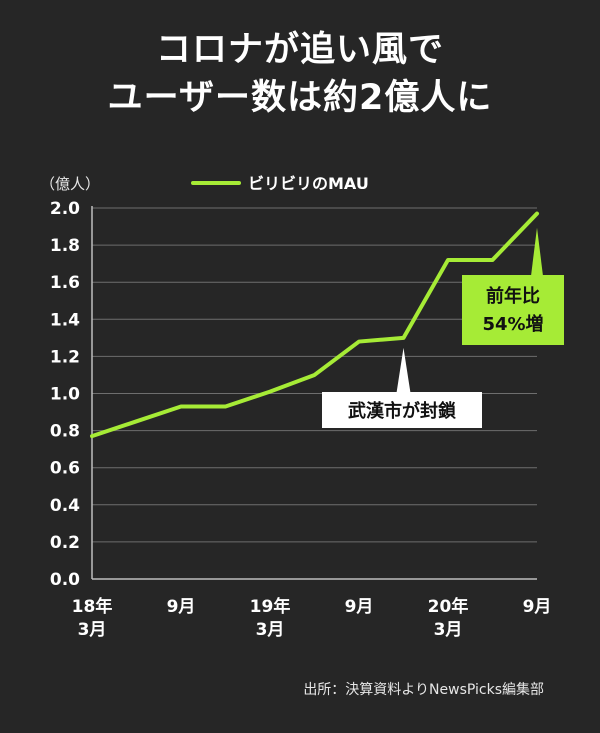  Describe the element at coordinates (92, 606) in the screenshot. I see `x-tick-label: 18年` at that location.